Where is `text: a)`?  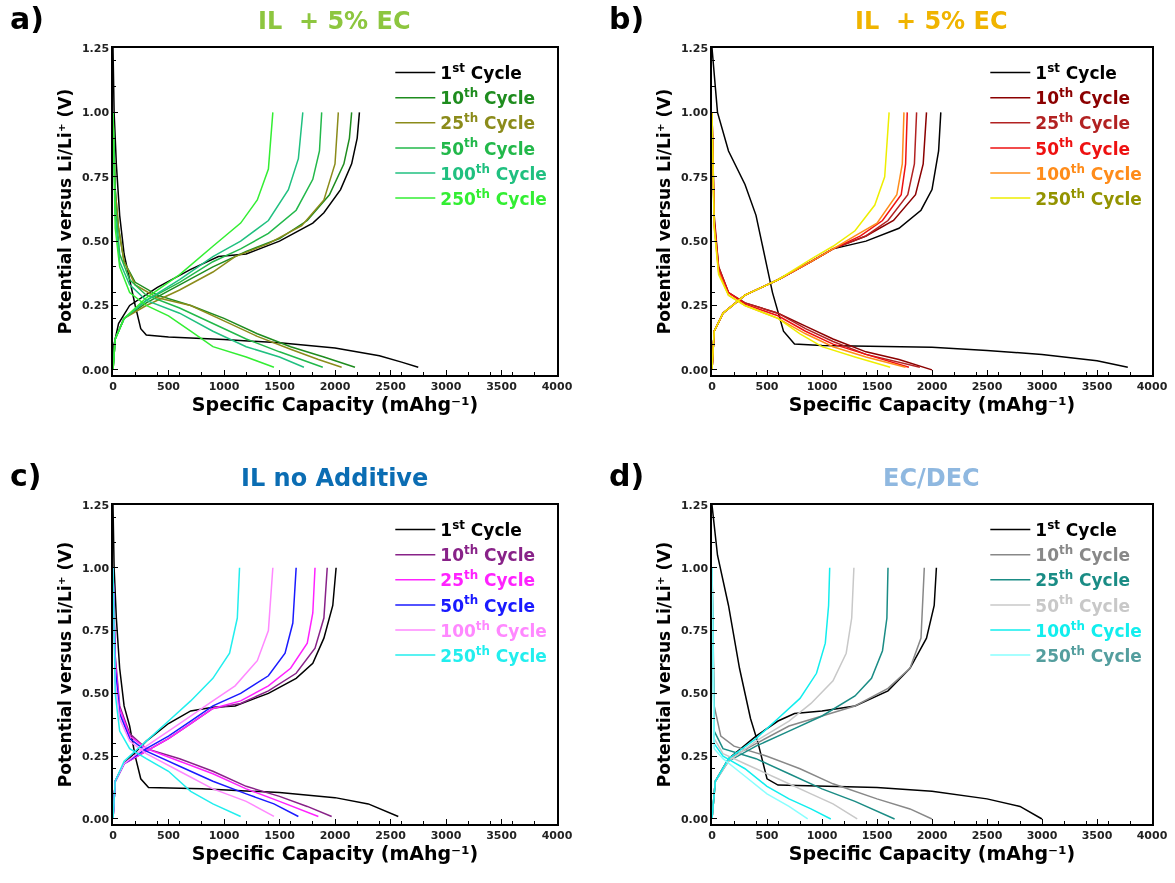 text: a) is located at coordinates (27, 18).